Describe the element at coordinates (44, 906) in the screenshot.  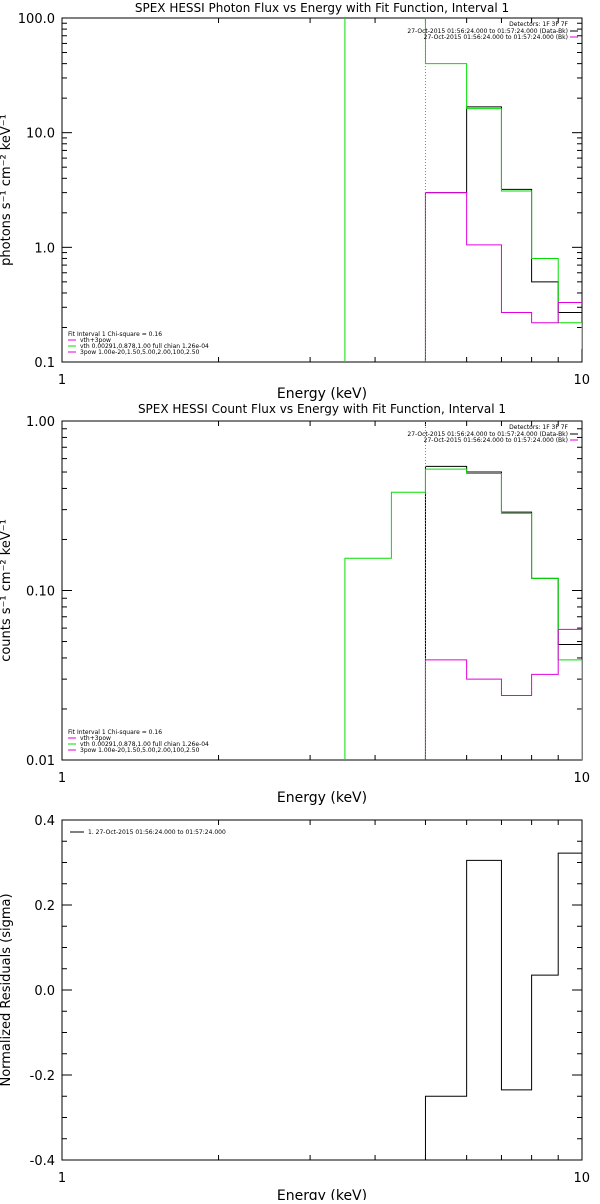
I see `y-tick-label: 0.2` at that location.